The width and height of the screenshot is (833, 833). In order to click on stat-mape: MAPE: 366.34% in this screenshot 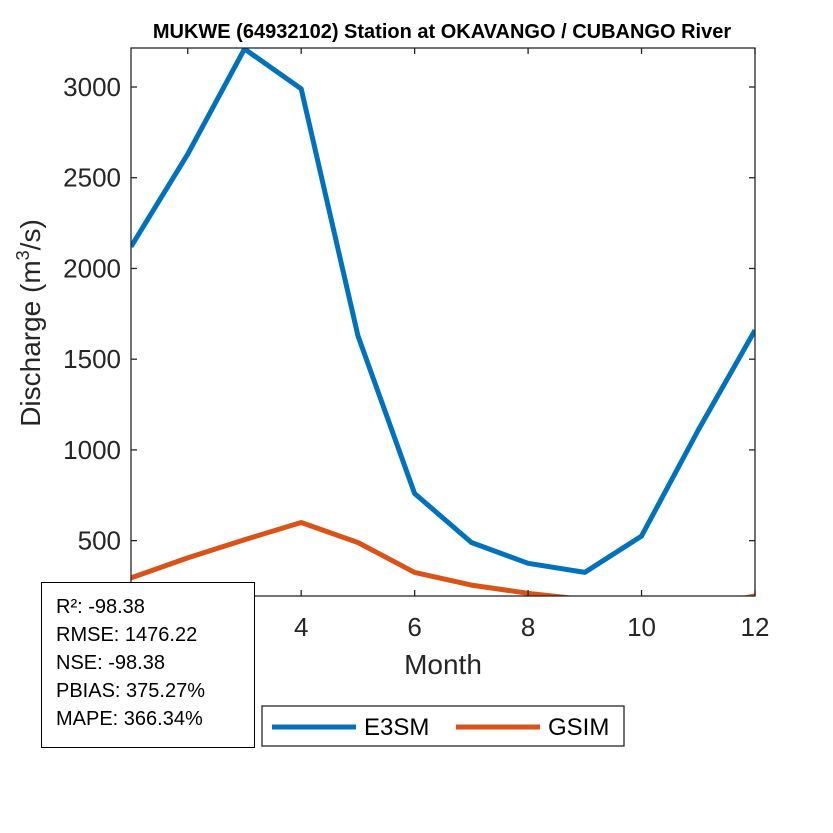, I will do `click(129, 719)`.